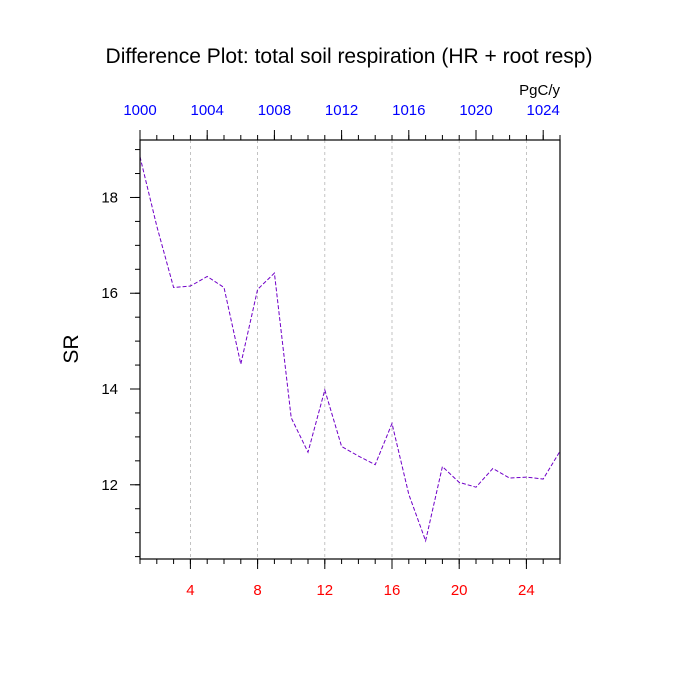 This screenshot has width=700, height=700. I want to click on units-label: PgC/y, so click(539, 90).